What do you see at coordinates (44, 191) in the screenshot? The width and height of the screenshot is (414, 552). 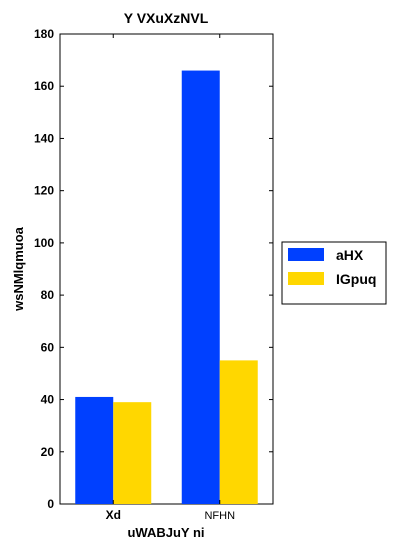 I see `y-tick-label-120: 120` at bounding box center [44, 191].